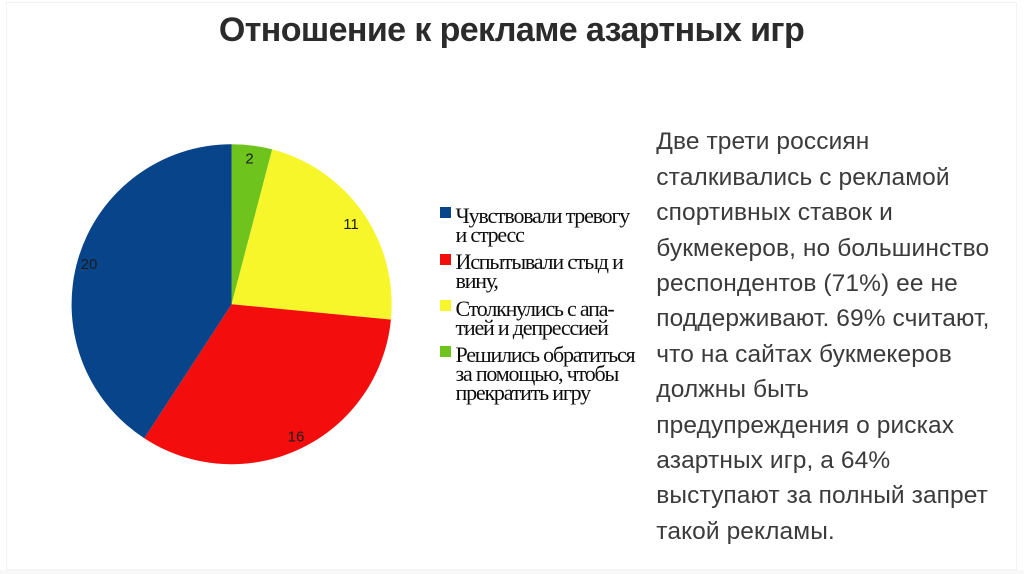 This screenshot has width=1024, height=574. I want to click on svg-text: 2, so click(249, 159).